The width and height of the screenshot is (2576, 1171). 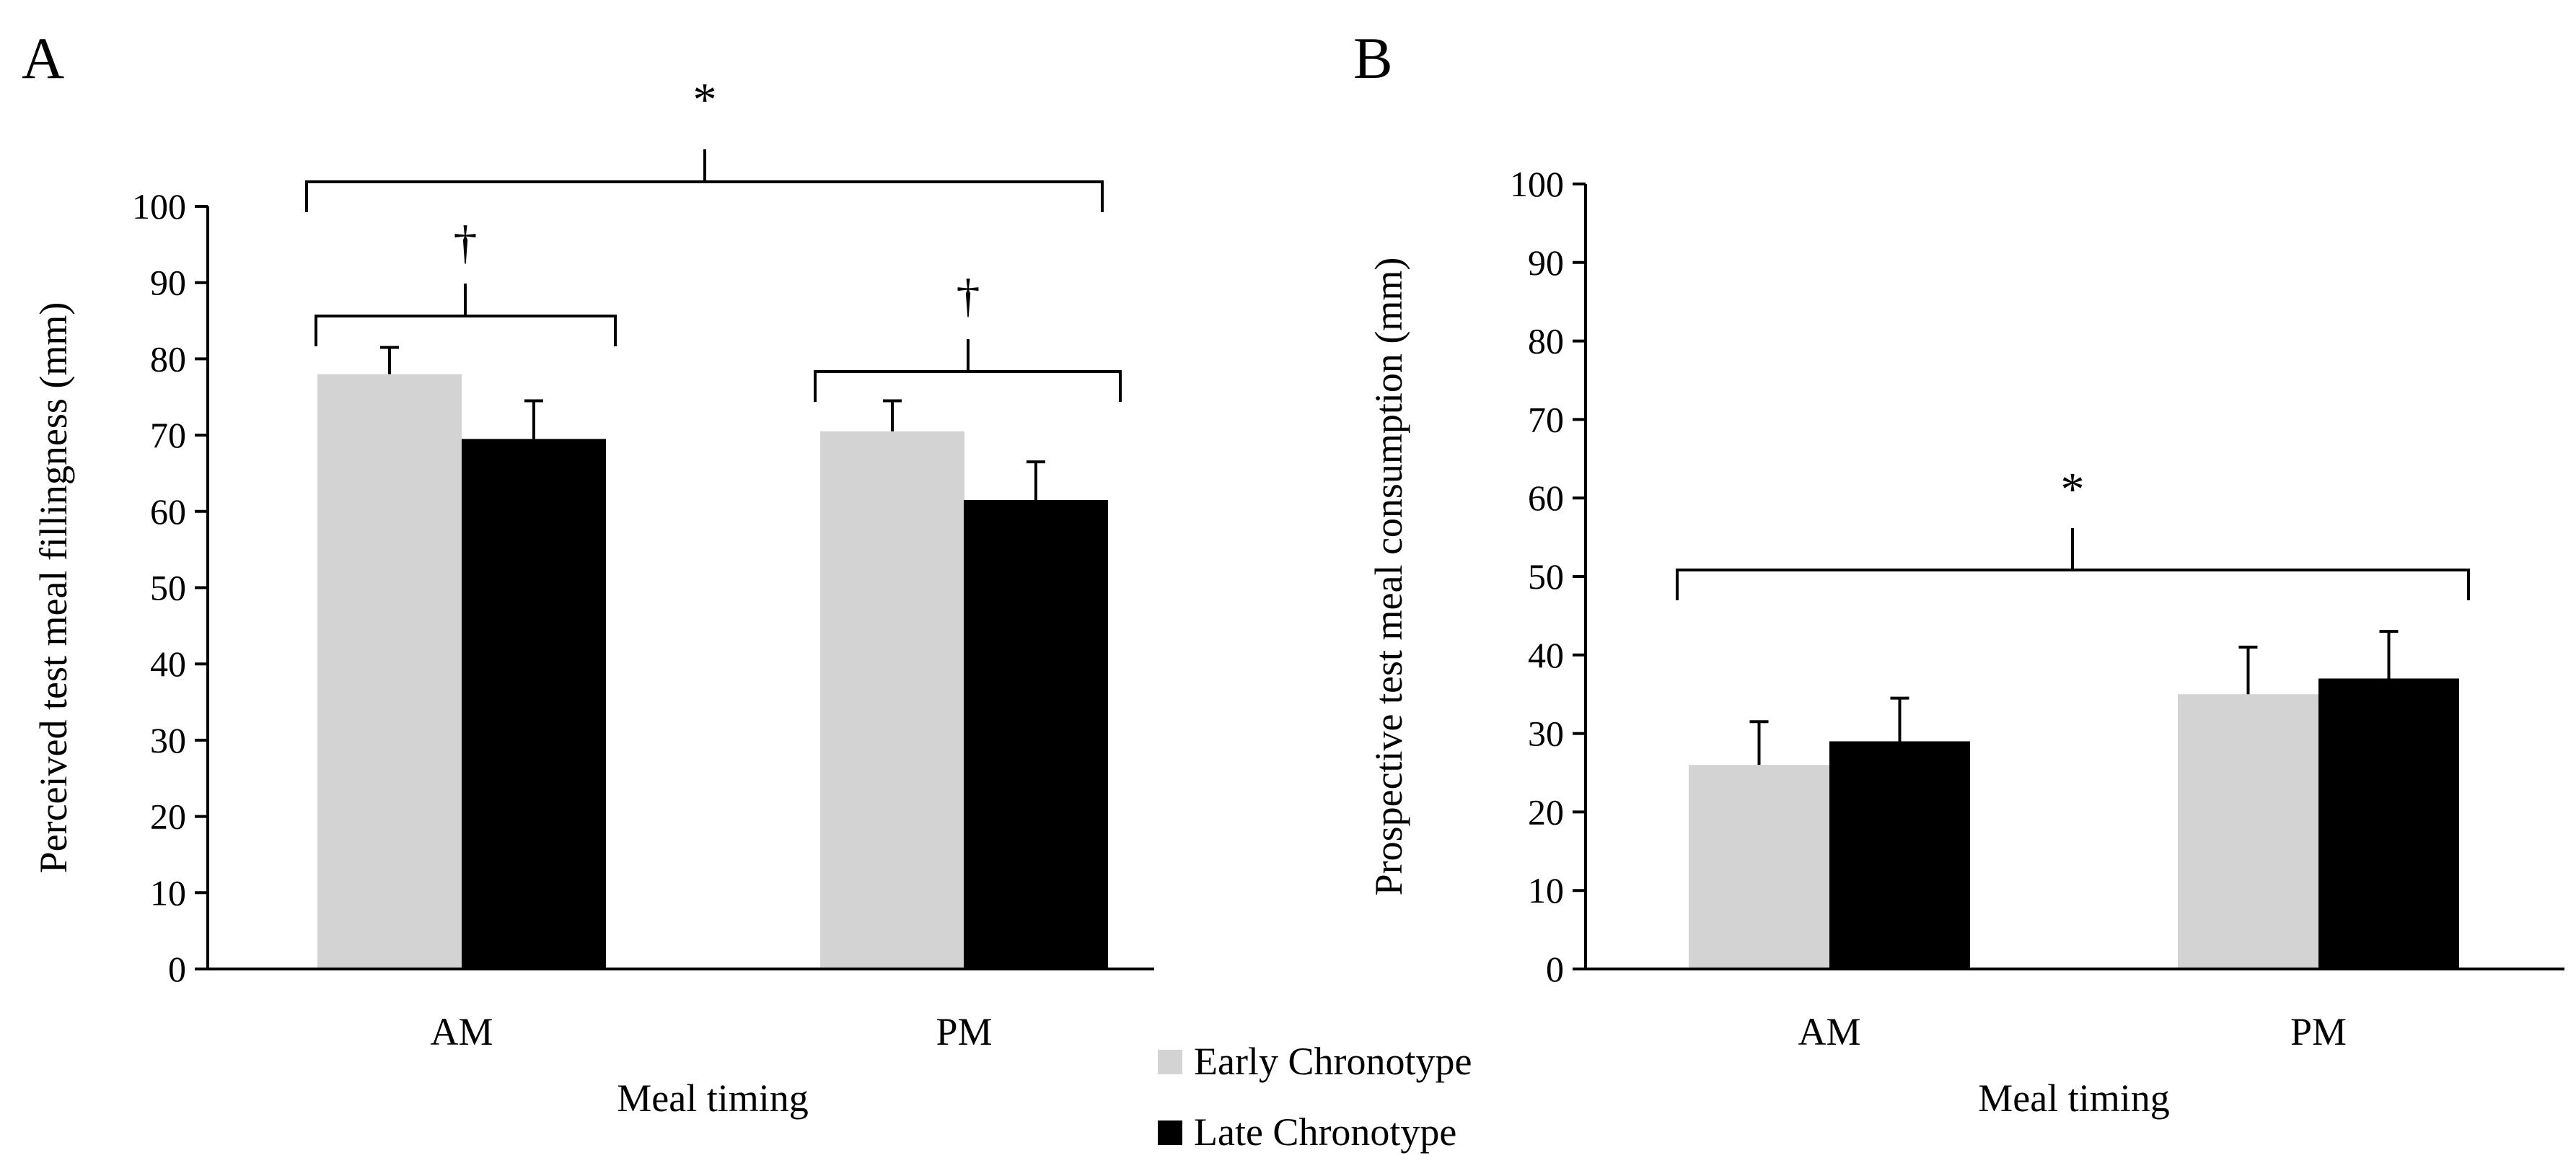 I want to click on y-axis-title: Perceived test meal fillingness (mm), so click(x=53, y=588).